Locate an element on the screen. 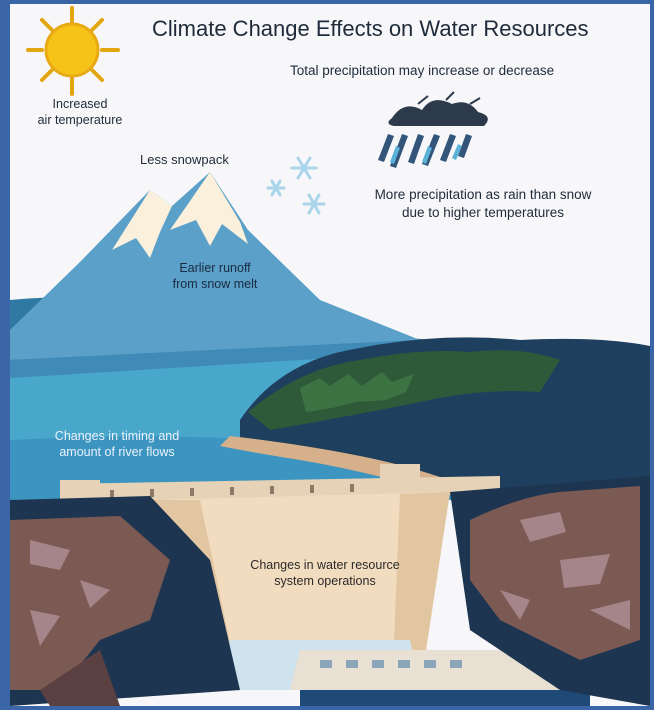  rain-vs-snow-line-2: due to higher temperatures is located at coordinates (483, 212).